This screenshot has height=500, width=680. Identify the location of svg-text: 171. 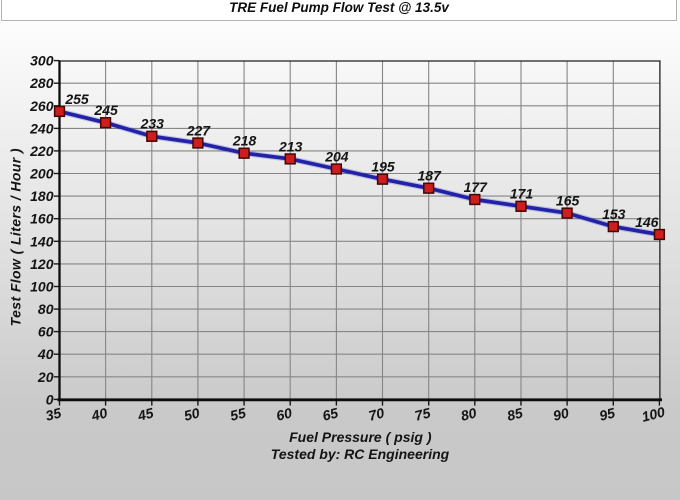
(522, 194).